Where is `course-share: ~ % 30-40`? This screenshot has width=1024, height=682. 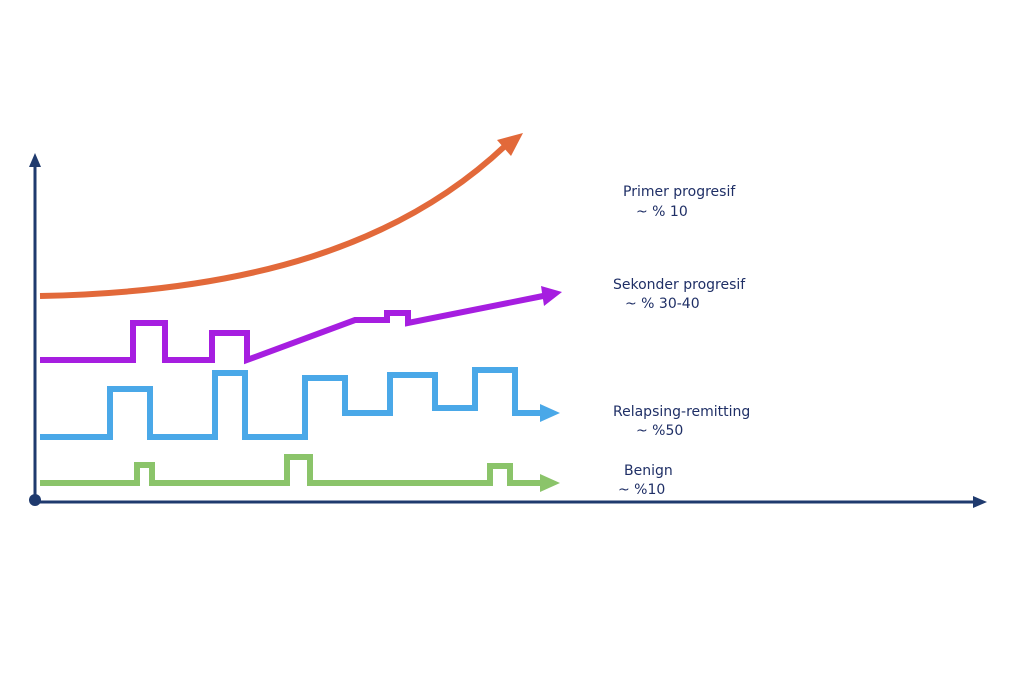 course-share: ~ % 30-40 is located at coordinates (662, 304).